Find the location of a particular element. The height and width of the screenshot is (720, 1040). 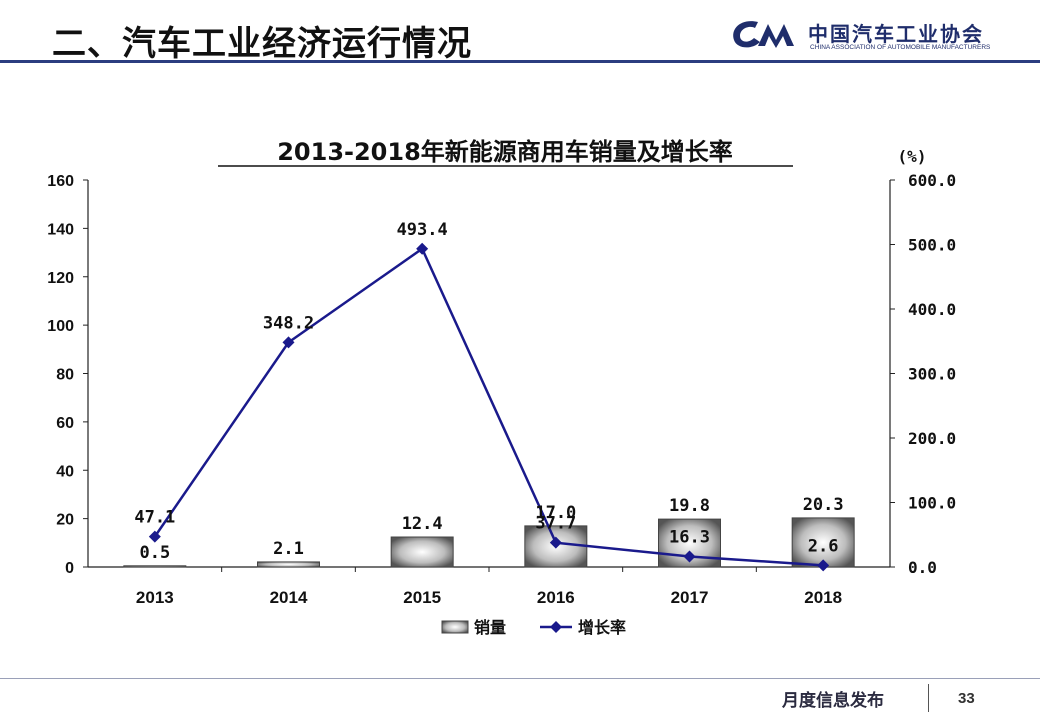

right-tick-label: 500.0 is located at coordinates (932, 245).